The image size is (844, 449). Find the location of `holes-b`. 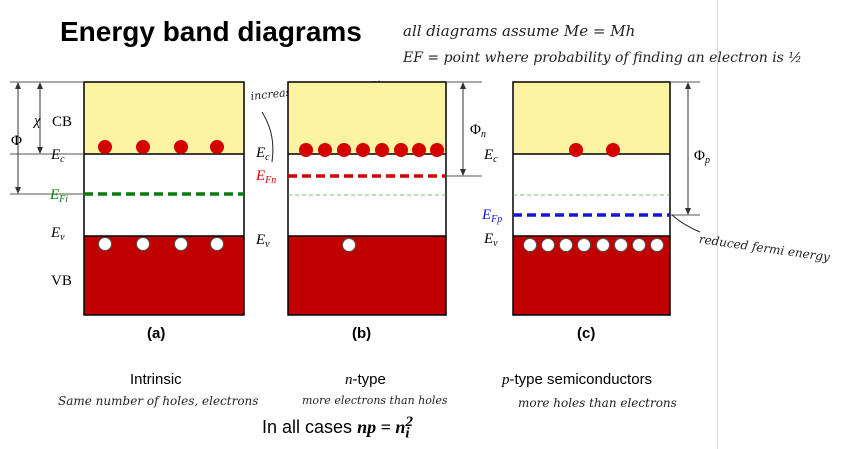

holes-b is located at coordinates (349, 245).